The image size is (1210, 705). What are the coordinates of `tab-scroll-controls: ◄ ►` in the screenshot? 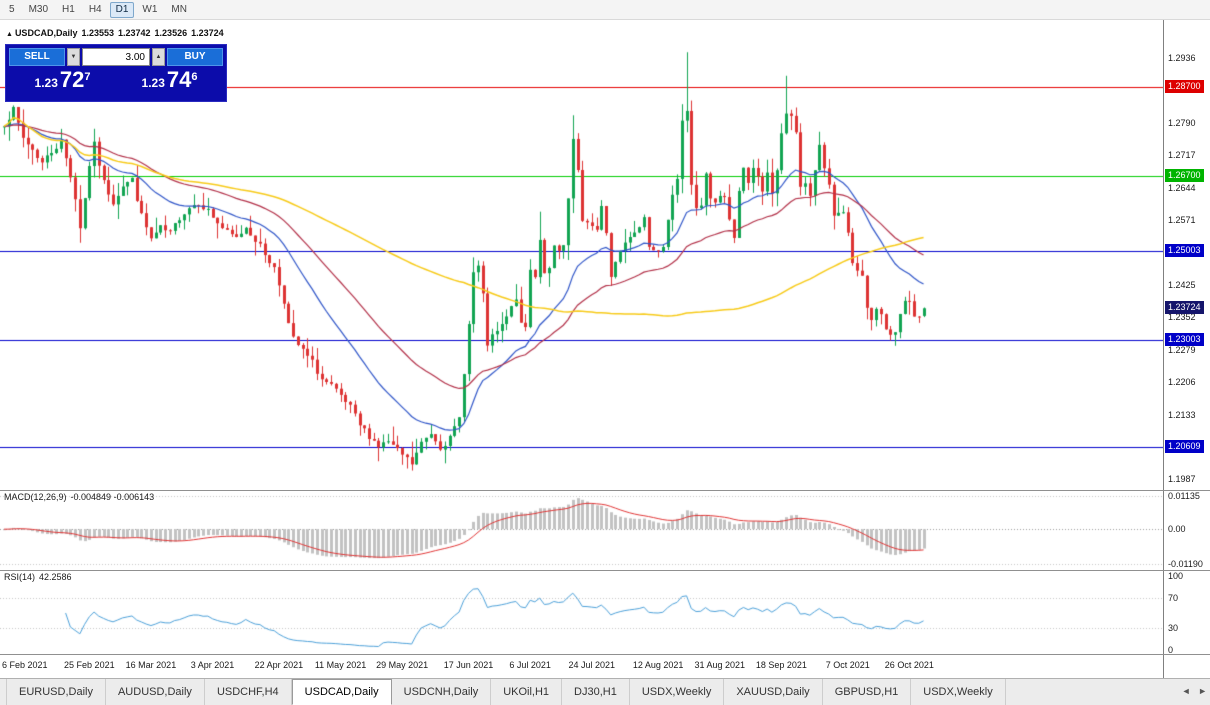 It's located at (1192, 691).